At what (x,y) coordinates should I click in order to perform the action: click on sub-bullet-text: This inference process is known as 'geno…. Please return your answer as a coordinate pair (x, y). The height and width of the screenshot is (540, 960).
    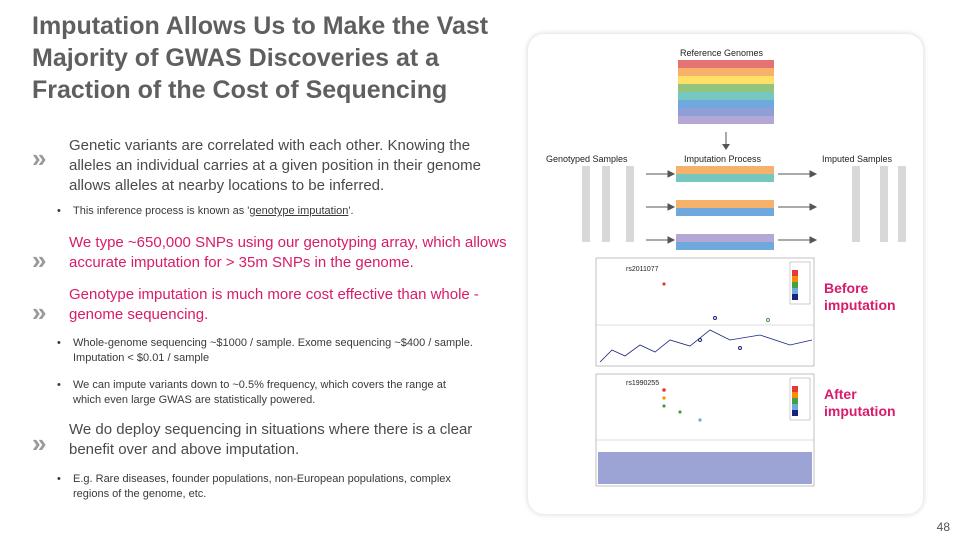
    Looking at the image, I should click on (273, 211).